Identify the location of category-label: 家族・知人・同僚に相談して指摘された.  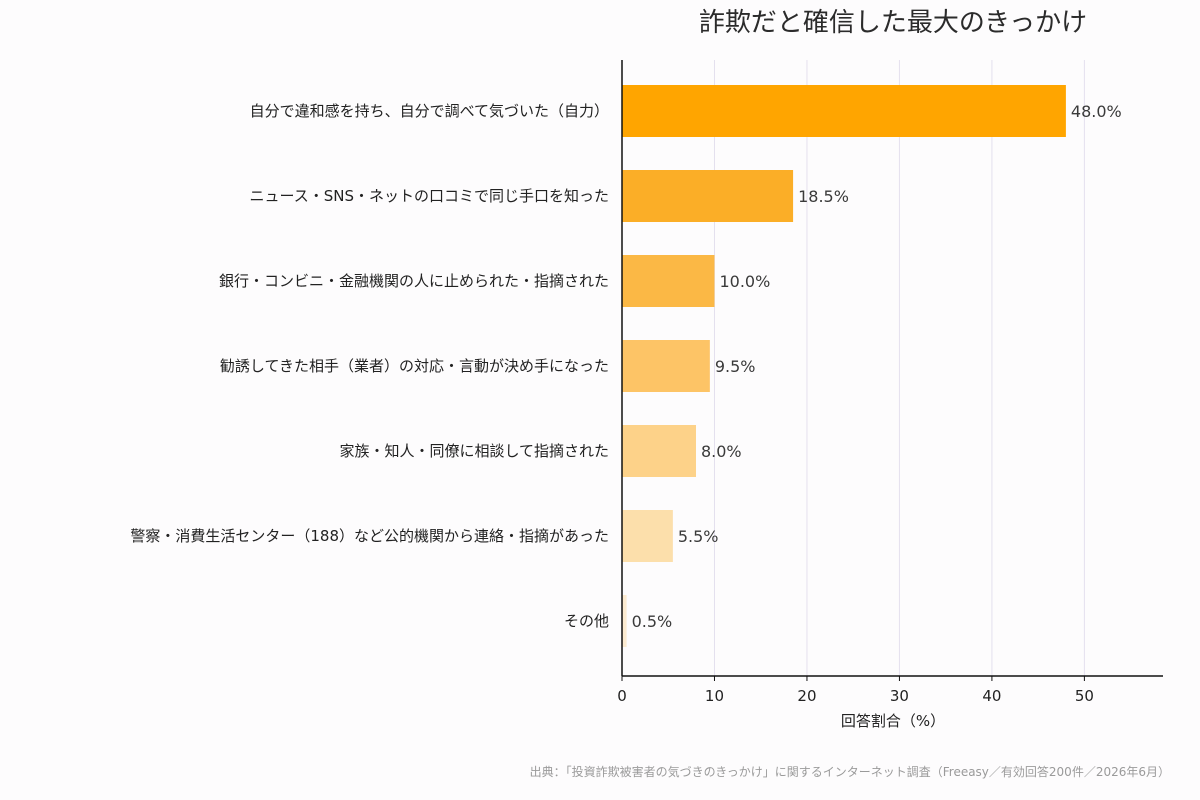
(474, 451).